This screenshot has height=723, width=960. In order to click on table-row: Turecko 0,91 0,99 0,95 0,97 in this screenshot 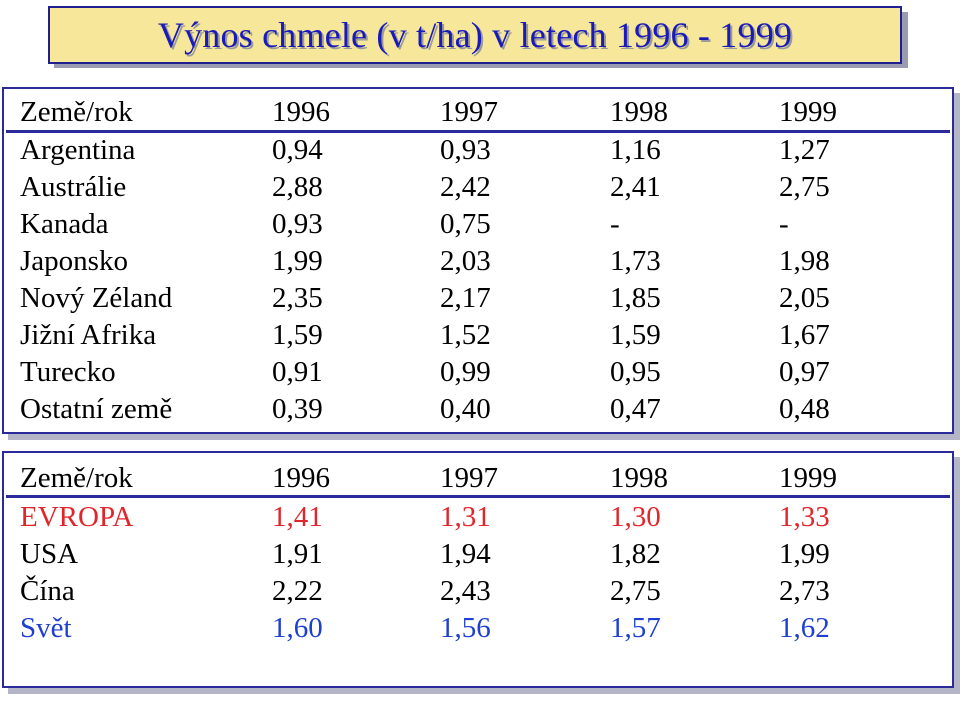, I will do `click(478, 372)`.